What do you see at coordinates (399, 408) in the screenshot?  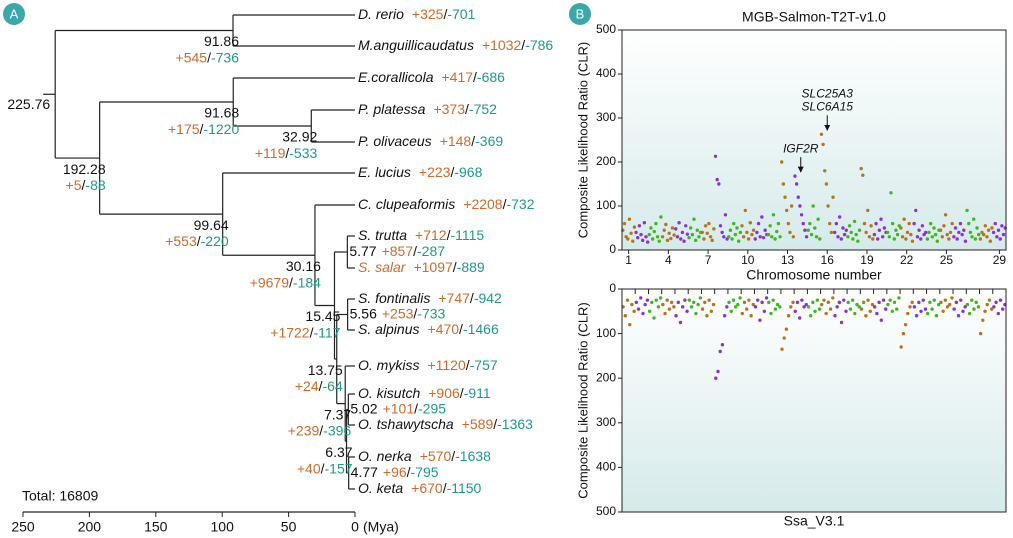 I see `gain: +101` at bounding box center [399, 408].